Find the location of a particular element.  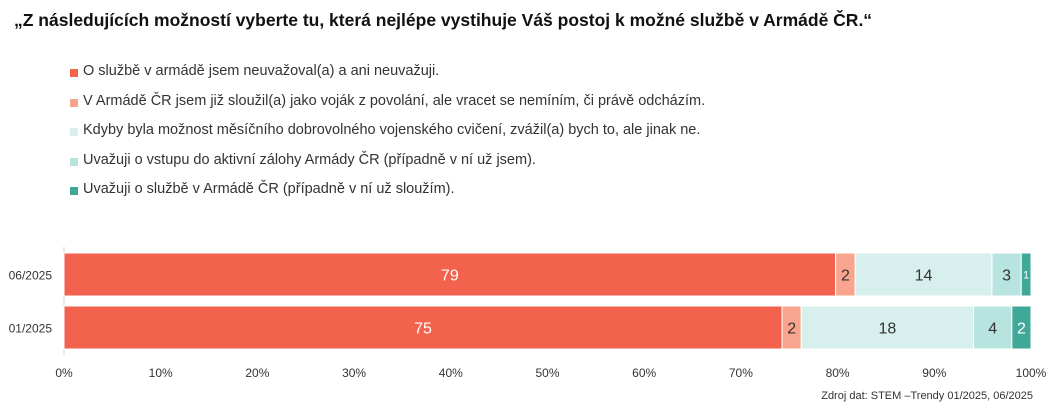

x-tick-label: 10% is located at coordinates (161, 373).